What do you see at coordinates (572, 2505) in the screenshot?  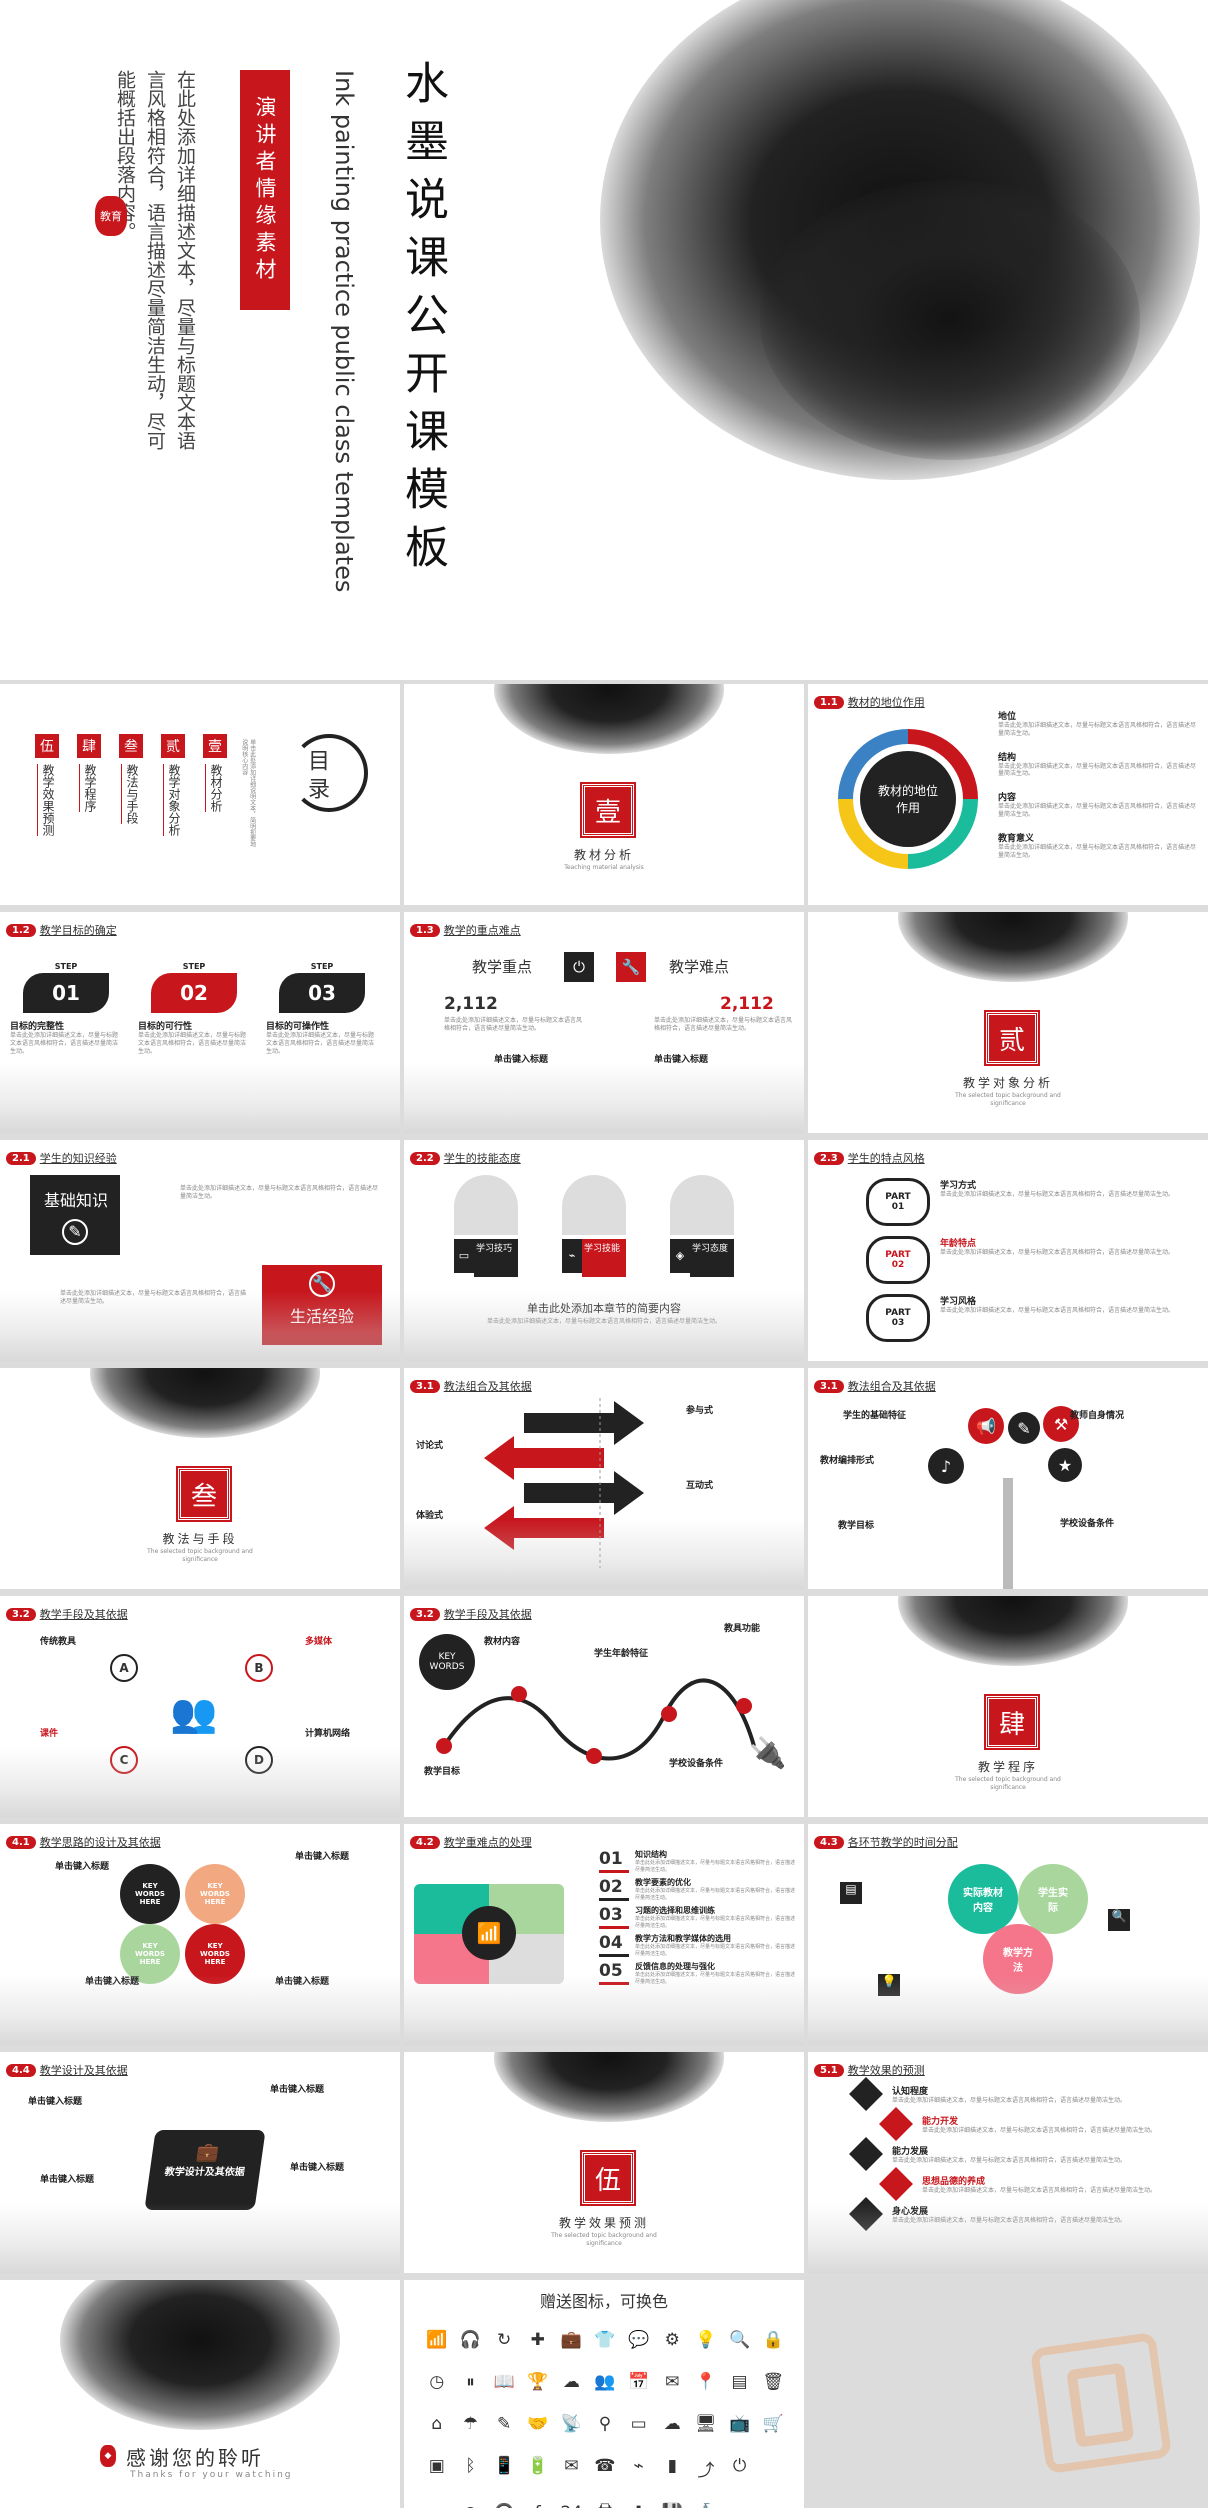 I see `calendar-24-icon: 24` at bounding box center [572, 2505].